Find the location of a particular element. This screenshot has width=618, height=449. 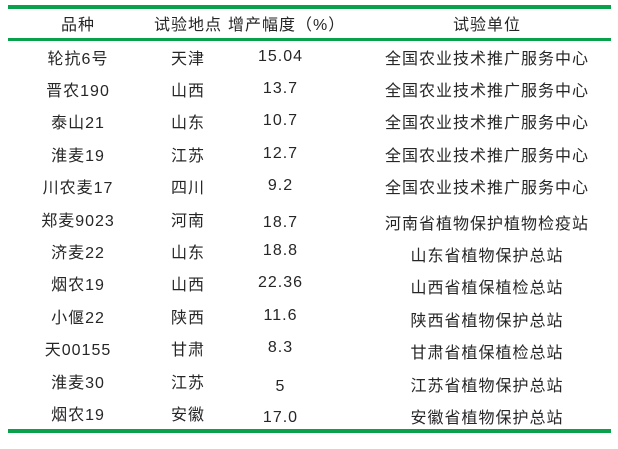

table-row: 轮抗6号 天津 15.04 全国农业技术推广服务中心 is located at coordinates (309, 56).